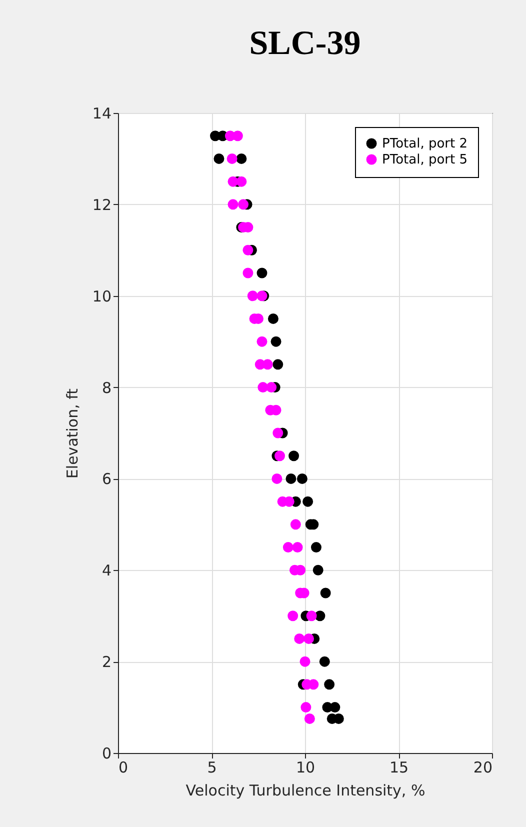 The height and width of the screenshot is (827, 526). What do you see at coordinates (425, 160) in the screenshot?
I see `legend-label: PTotal, port 5` at bounding box center [425, 160].